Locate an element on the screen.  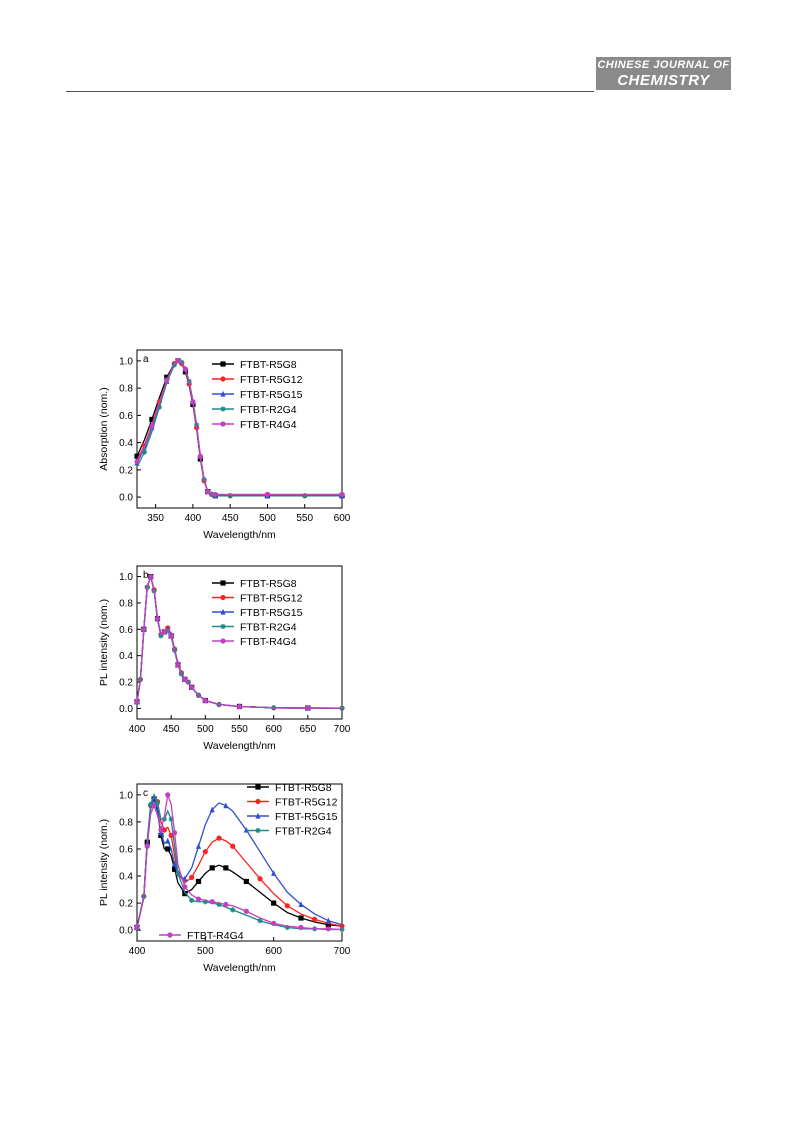
legend-item: FTBT-R5G12 is located at coordinates (257, 380).